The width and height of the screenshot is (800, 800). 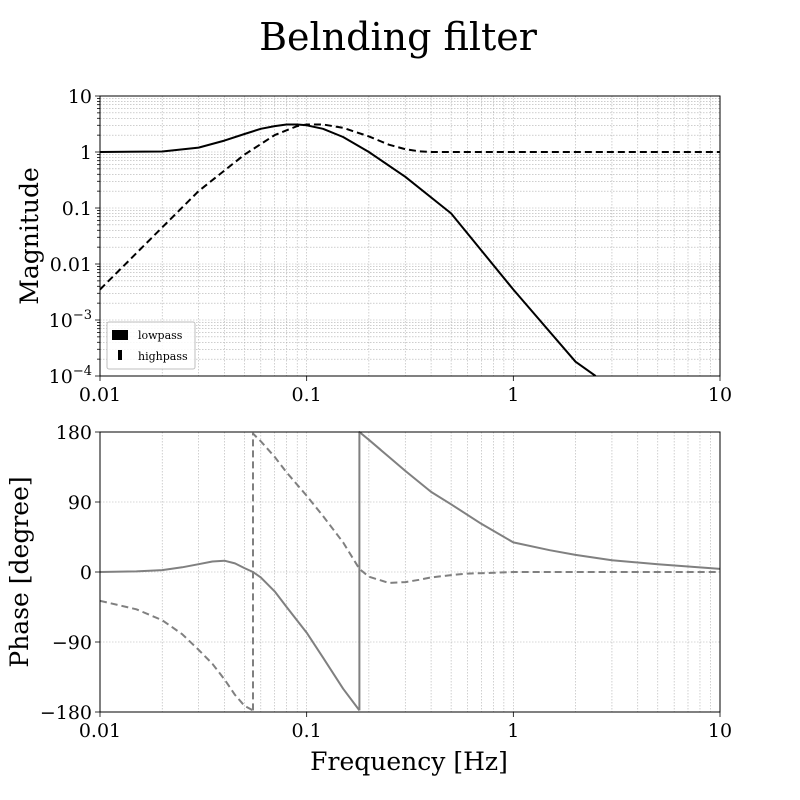 What do you see at coordinates (29, 236) in the screenshot?
I see `magnitude-ylabel: Magnitude` at bounding box center [29, 236].